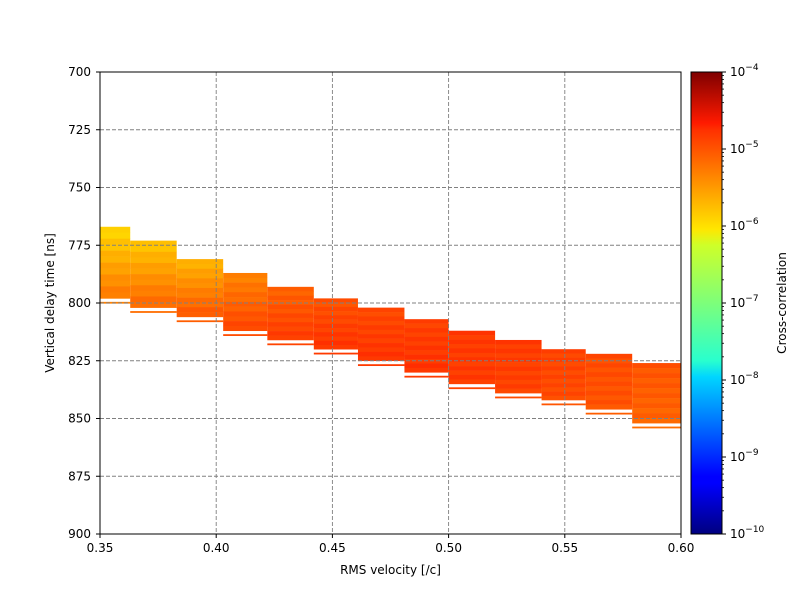 This screenshot has height=600, width=800. What do you see at coordinates (391, 544) in the screenshot?
I see `x-axis-ticks: 0.35 0.40 0.45 0.50 0.55 0.60` at bounding box center [391, 544].